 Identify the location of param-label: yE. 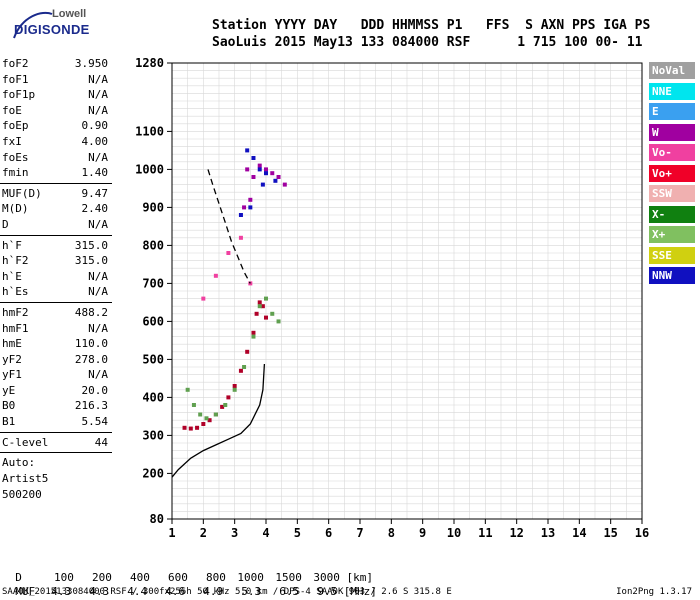
(9, 390).